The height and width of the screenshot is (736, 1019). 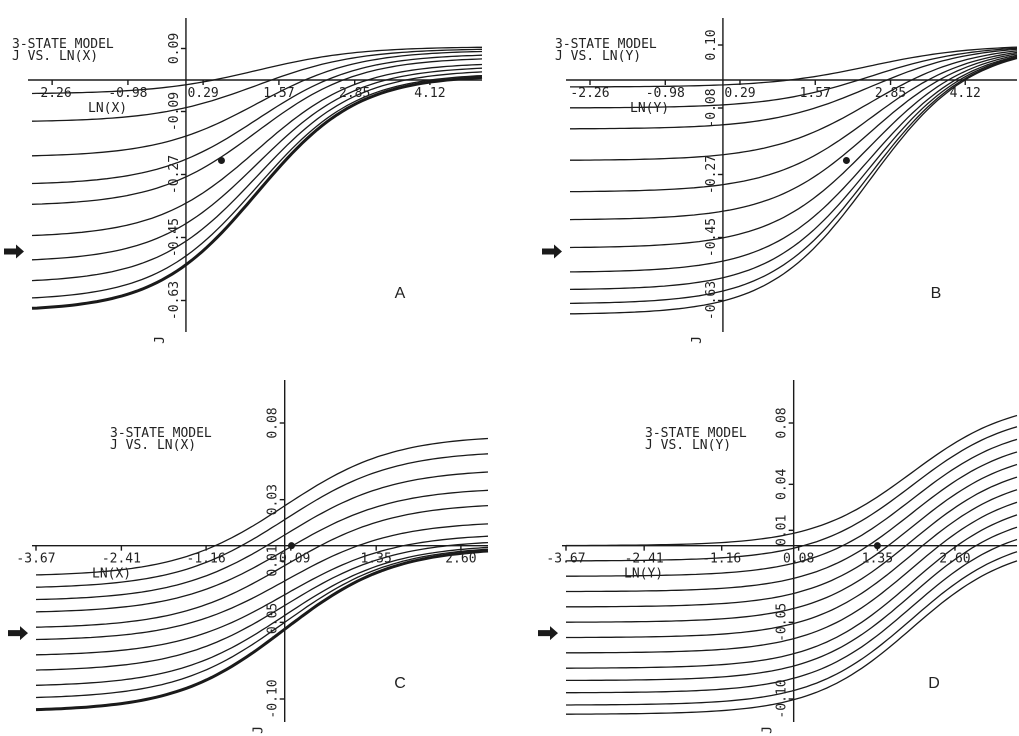 What do you see at coordinates (273, 499) in the screenshot?
I see `y-tick-label: 0.03` at bounding box center [273, 499].